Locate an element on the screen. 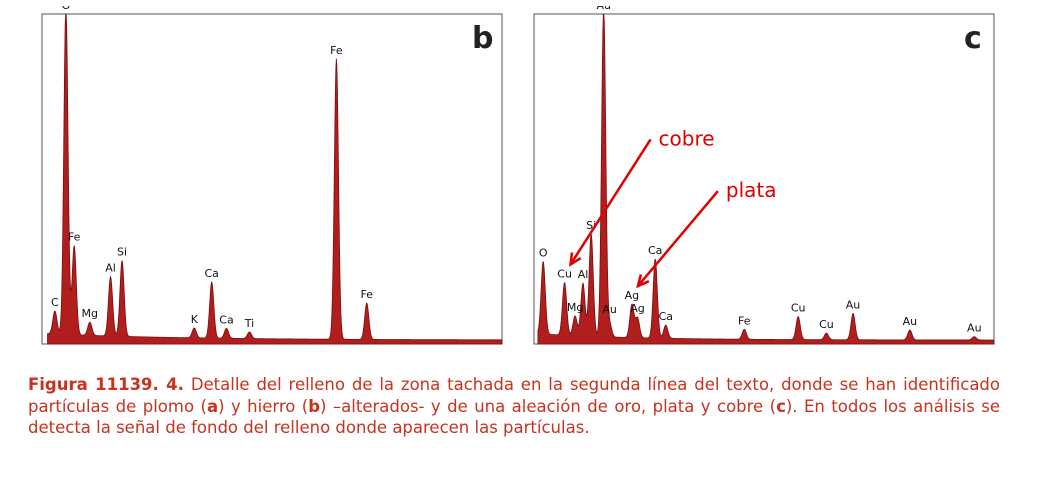 This screenshot has width=1054, height=481. peak-label: Ti is located at coordinates (249, 323).